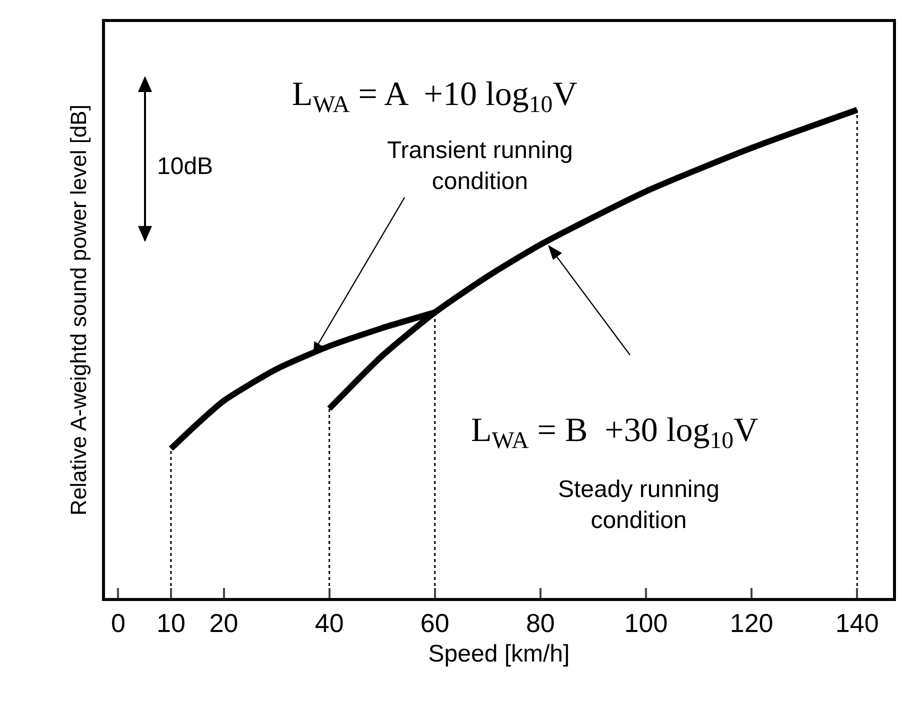 The image size is (900, 710). I want to click on x-tick-label: 20, so click(223, 623).